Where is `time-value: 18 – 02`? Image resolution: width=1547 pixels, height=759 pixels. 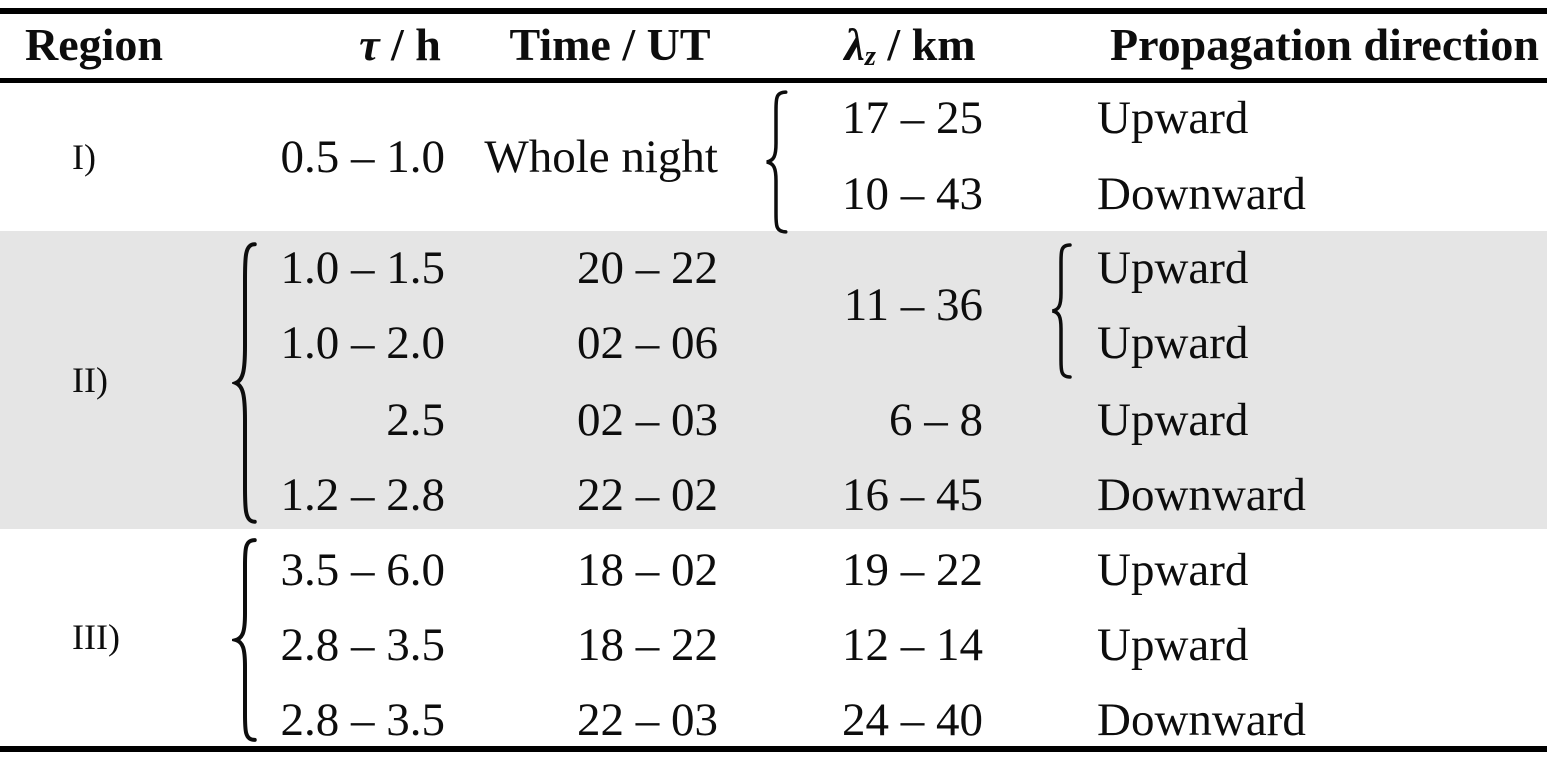
time-value: 18 – 02 is located at coordinates (647, 570).